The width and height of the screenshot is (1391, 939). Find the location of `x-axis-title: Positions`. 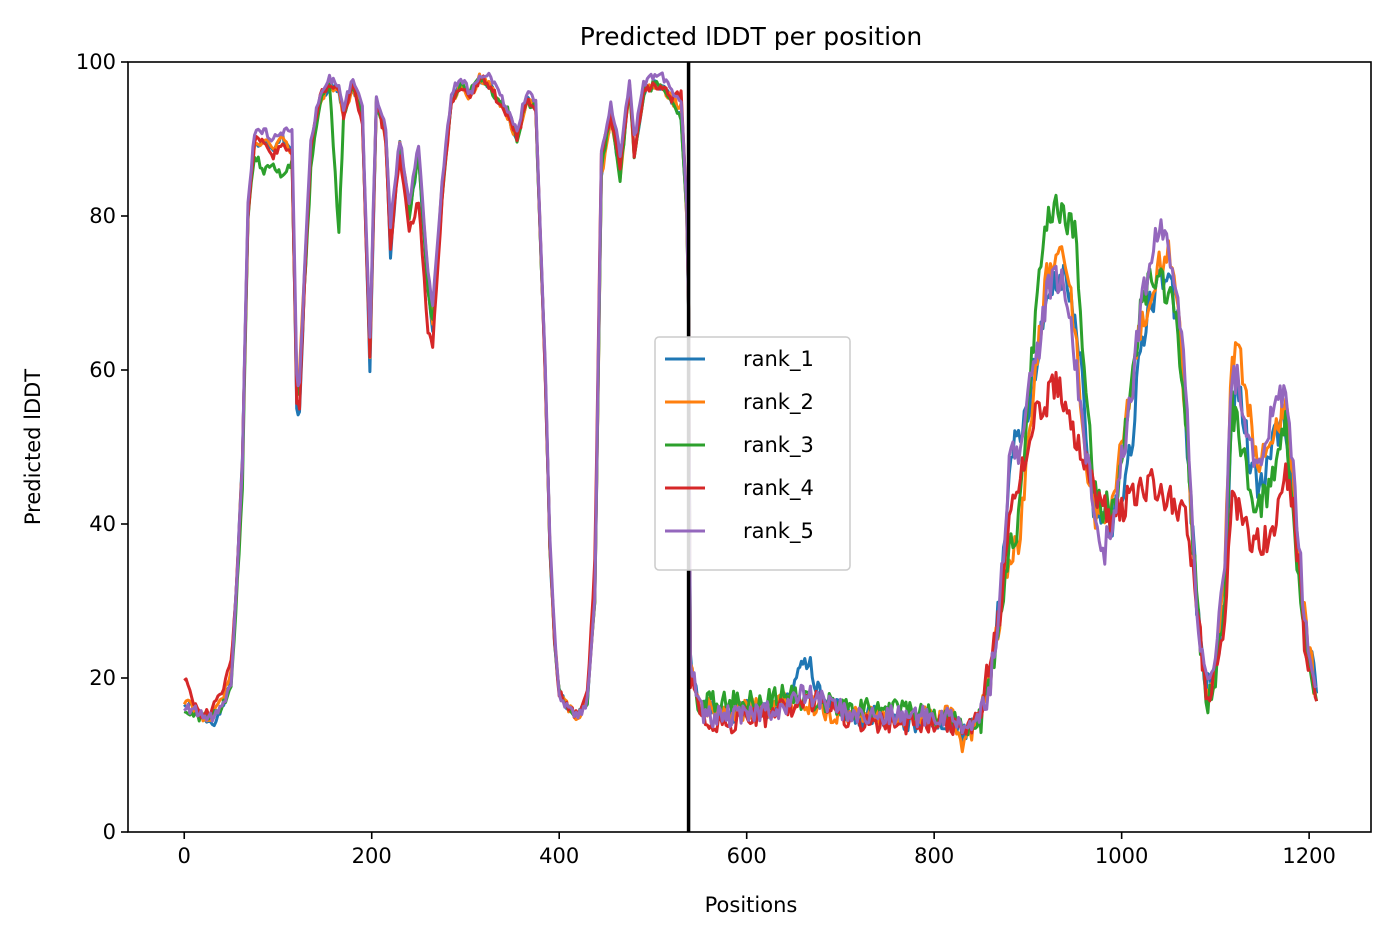

x-axis-title: Positions is located at coordinates (751, 905).